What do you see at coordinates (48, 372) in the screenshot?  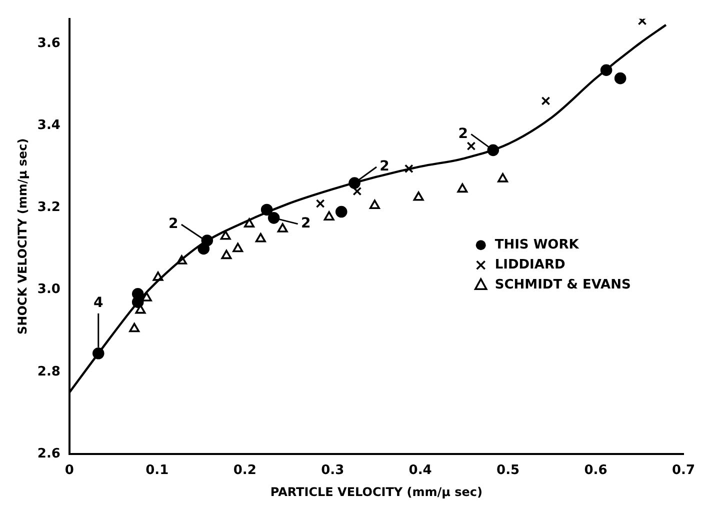 I see `y-tick-label: 2.8` at bounding box center [48, 372].